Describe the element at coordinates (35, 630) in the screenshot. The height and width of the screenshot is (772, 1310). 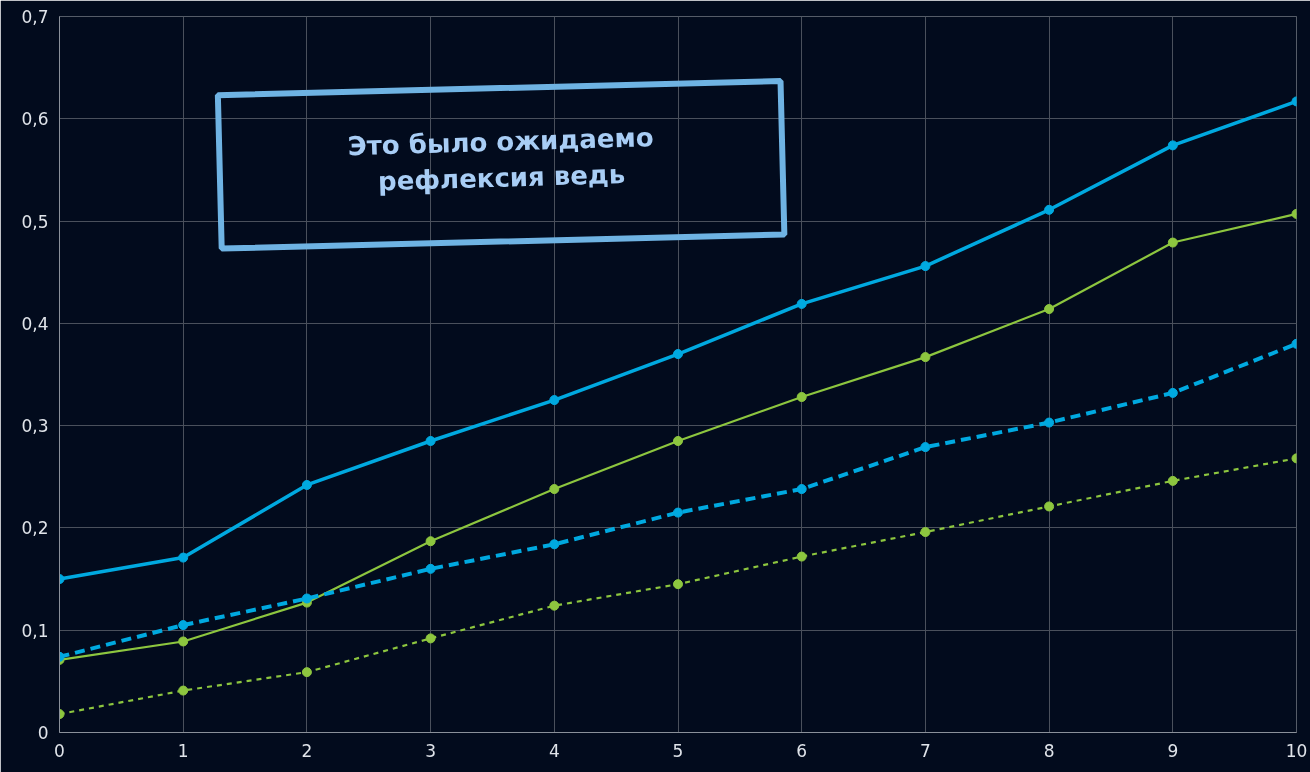
I see `y-tick-label: 0,1` at that location.